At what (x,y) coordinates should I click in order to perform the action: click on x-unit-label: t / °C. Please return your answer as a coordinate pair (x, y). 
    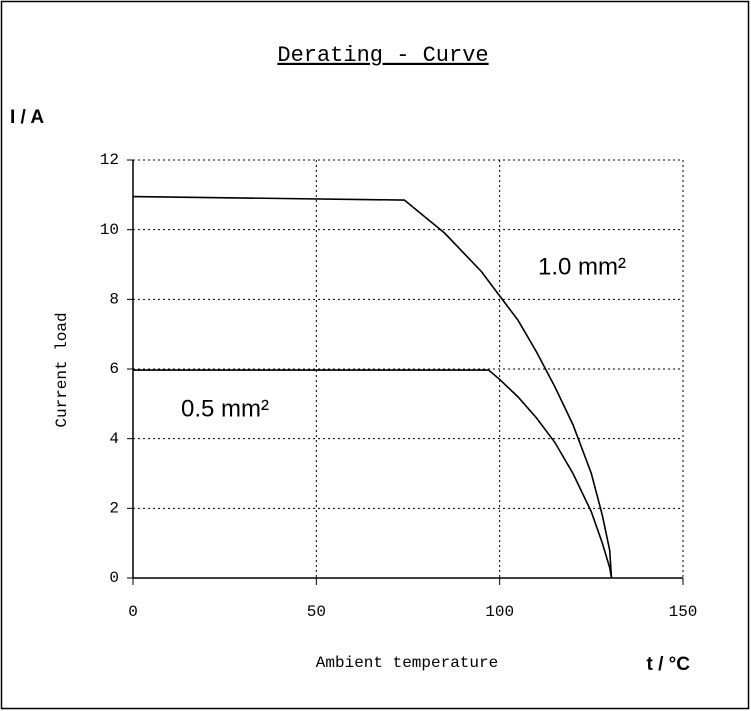
    Looking at the image, I should click on (669, 664).